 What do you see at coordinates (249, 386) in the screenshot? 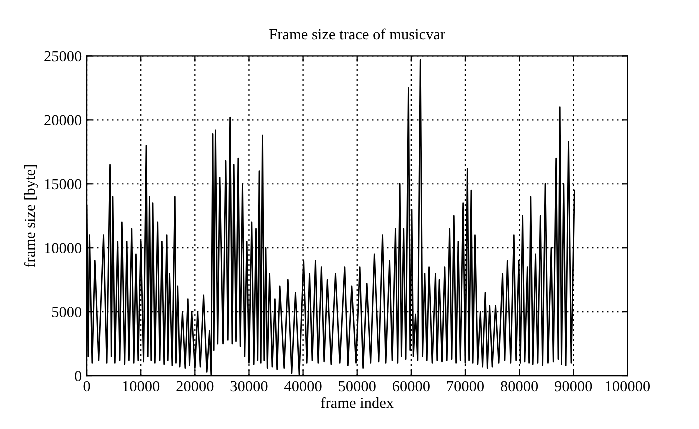
I see `x-tick-label: 30000` at bounding box center [249, 386].